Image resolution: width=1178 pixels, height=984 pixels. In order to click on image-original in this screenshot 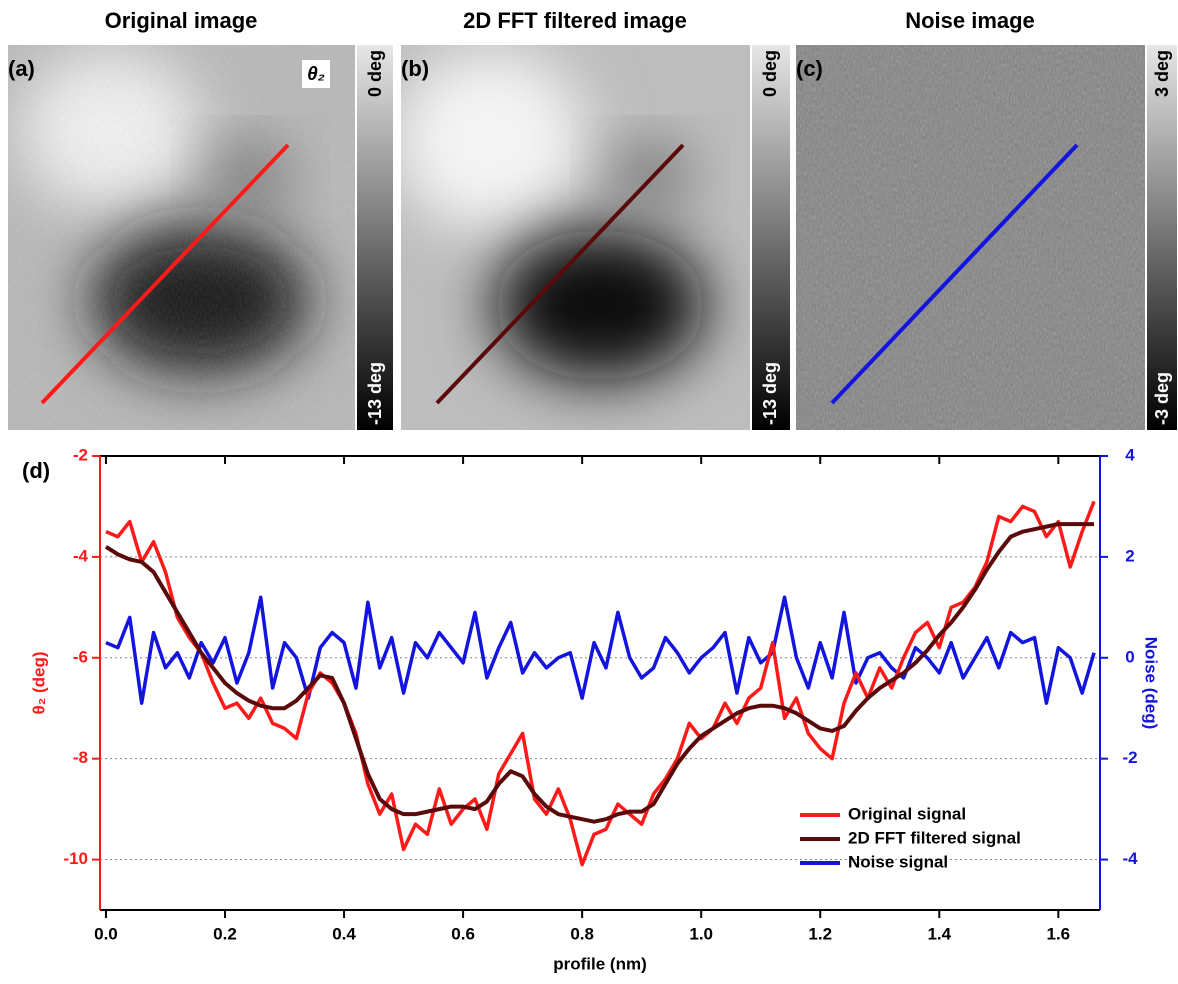, I will do `click(181, 237)`.